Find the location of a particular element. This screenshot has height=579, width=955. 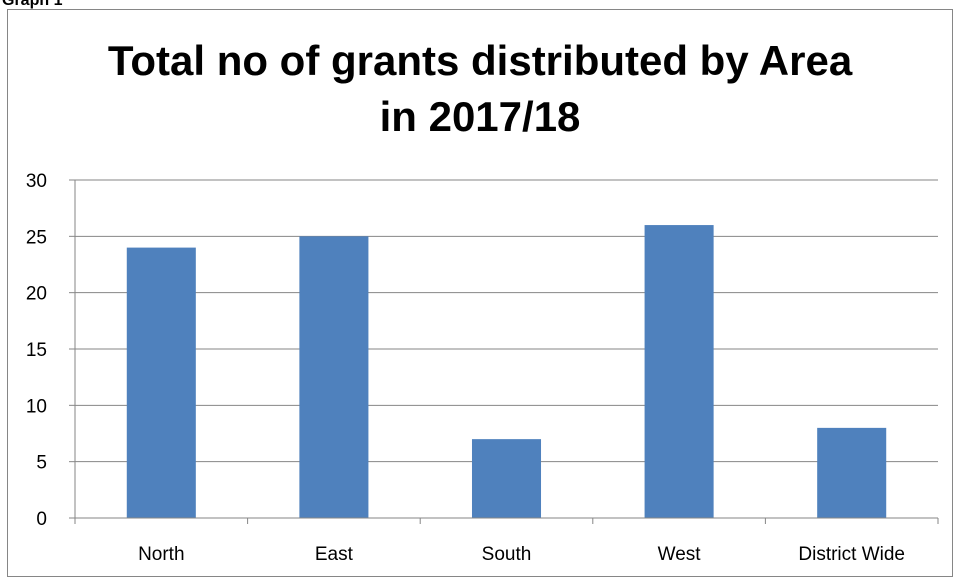

y-tick-label: 30 is located at coordinates (36, 181).